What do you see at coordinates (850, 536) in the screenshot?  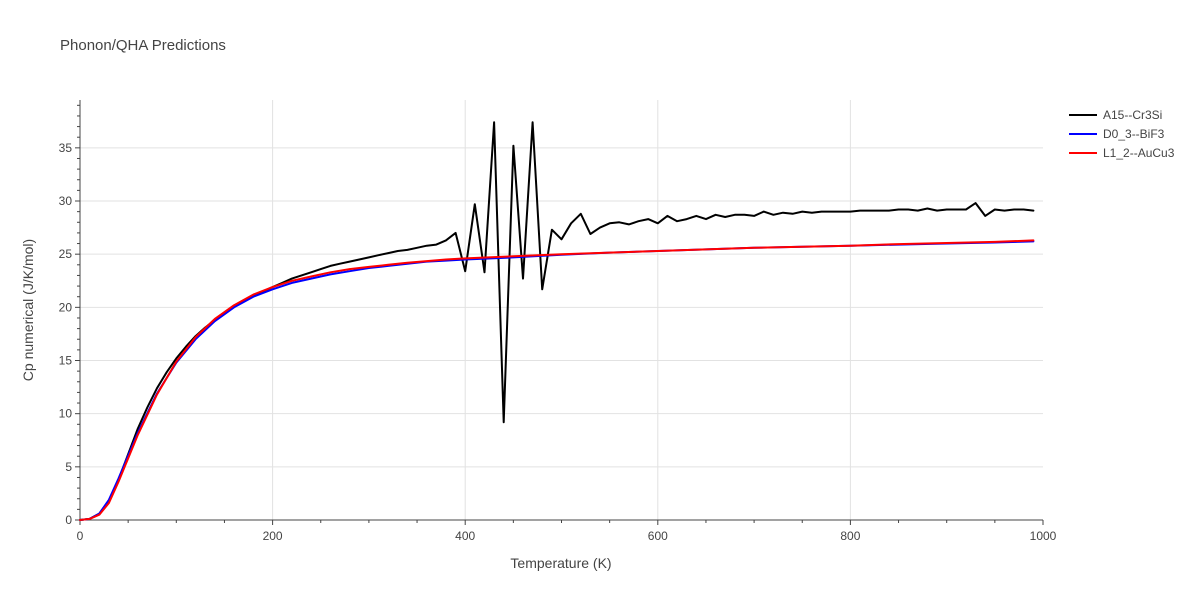 I see `x-tick-label: 800` at bounding box center [850, 536].